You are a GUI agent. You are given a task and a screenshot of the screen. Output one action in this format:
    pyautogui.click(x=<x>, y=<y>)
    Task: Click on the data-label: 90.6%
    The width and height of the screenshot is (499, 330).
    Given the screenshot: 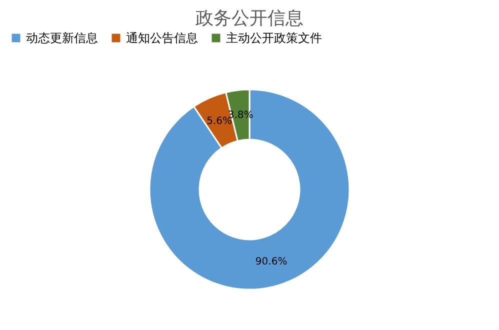 What is the action you would take?
    pyautogui.click(x=271, y=262)
    